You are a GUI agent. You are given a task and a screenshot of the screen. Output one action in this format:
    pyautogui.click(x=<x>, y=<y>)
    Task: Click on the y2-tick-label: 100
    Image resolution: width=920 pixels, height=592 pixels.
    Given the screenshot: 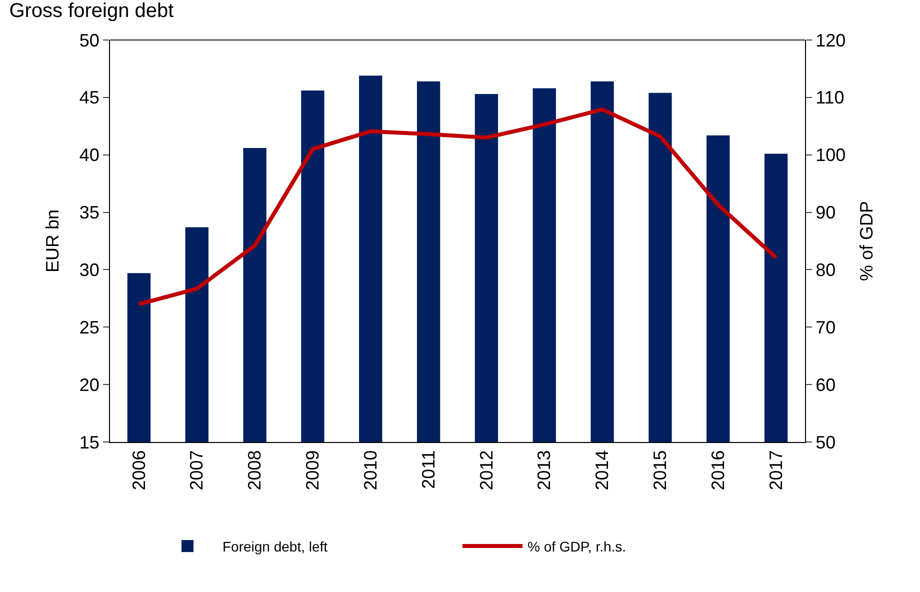 What is the action you would take?
    pyautogui.click(x=831, y=155)
    